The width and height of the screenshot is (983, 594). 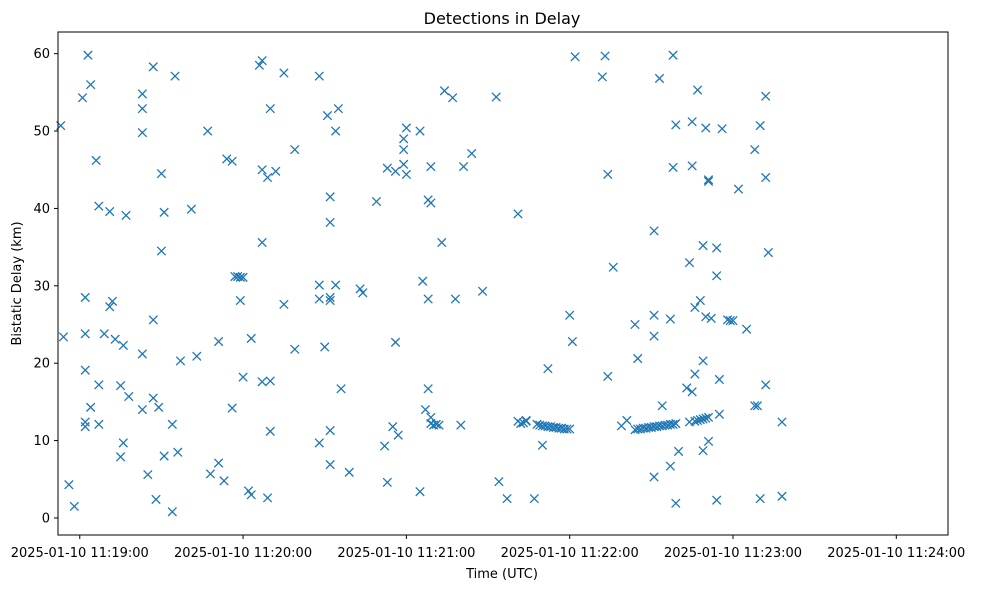 What do you see at coordinates (406, 553) in the screenshot?
I see `x-tick-label: 2025-01-10 11:21:00` at bounding box center [406, 553].